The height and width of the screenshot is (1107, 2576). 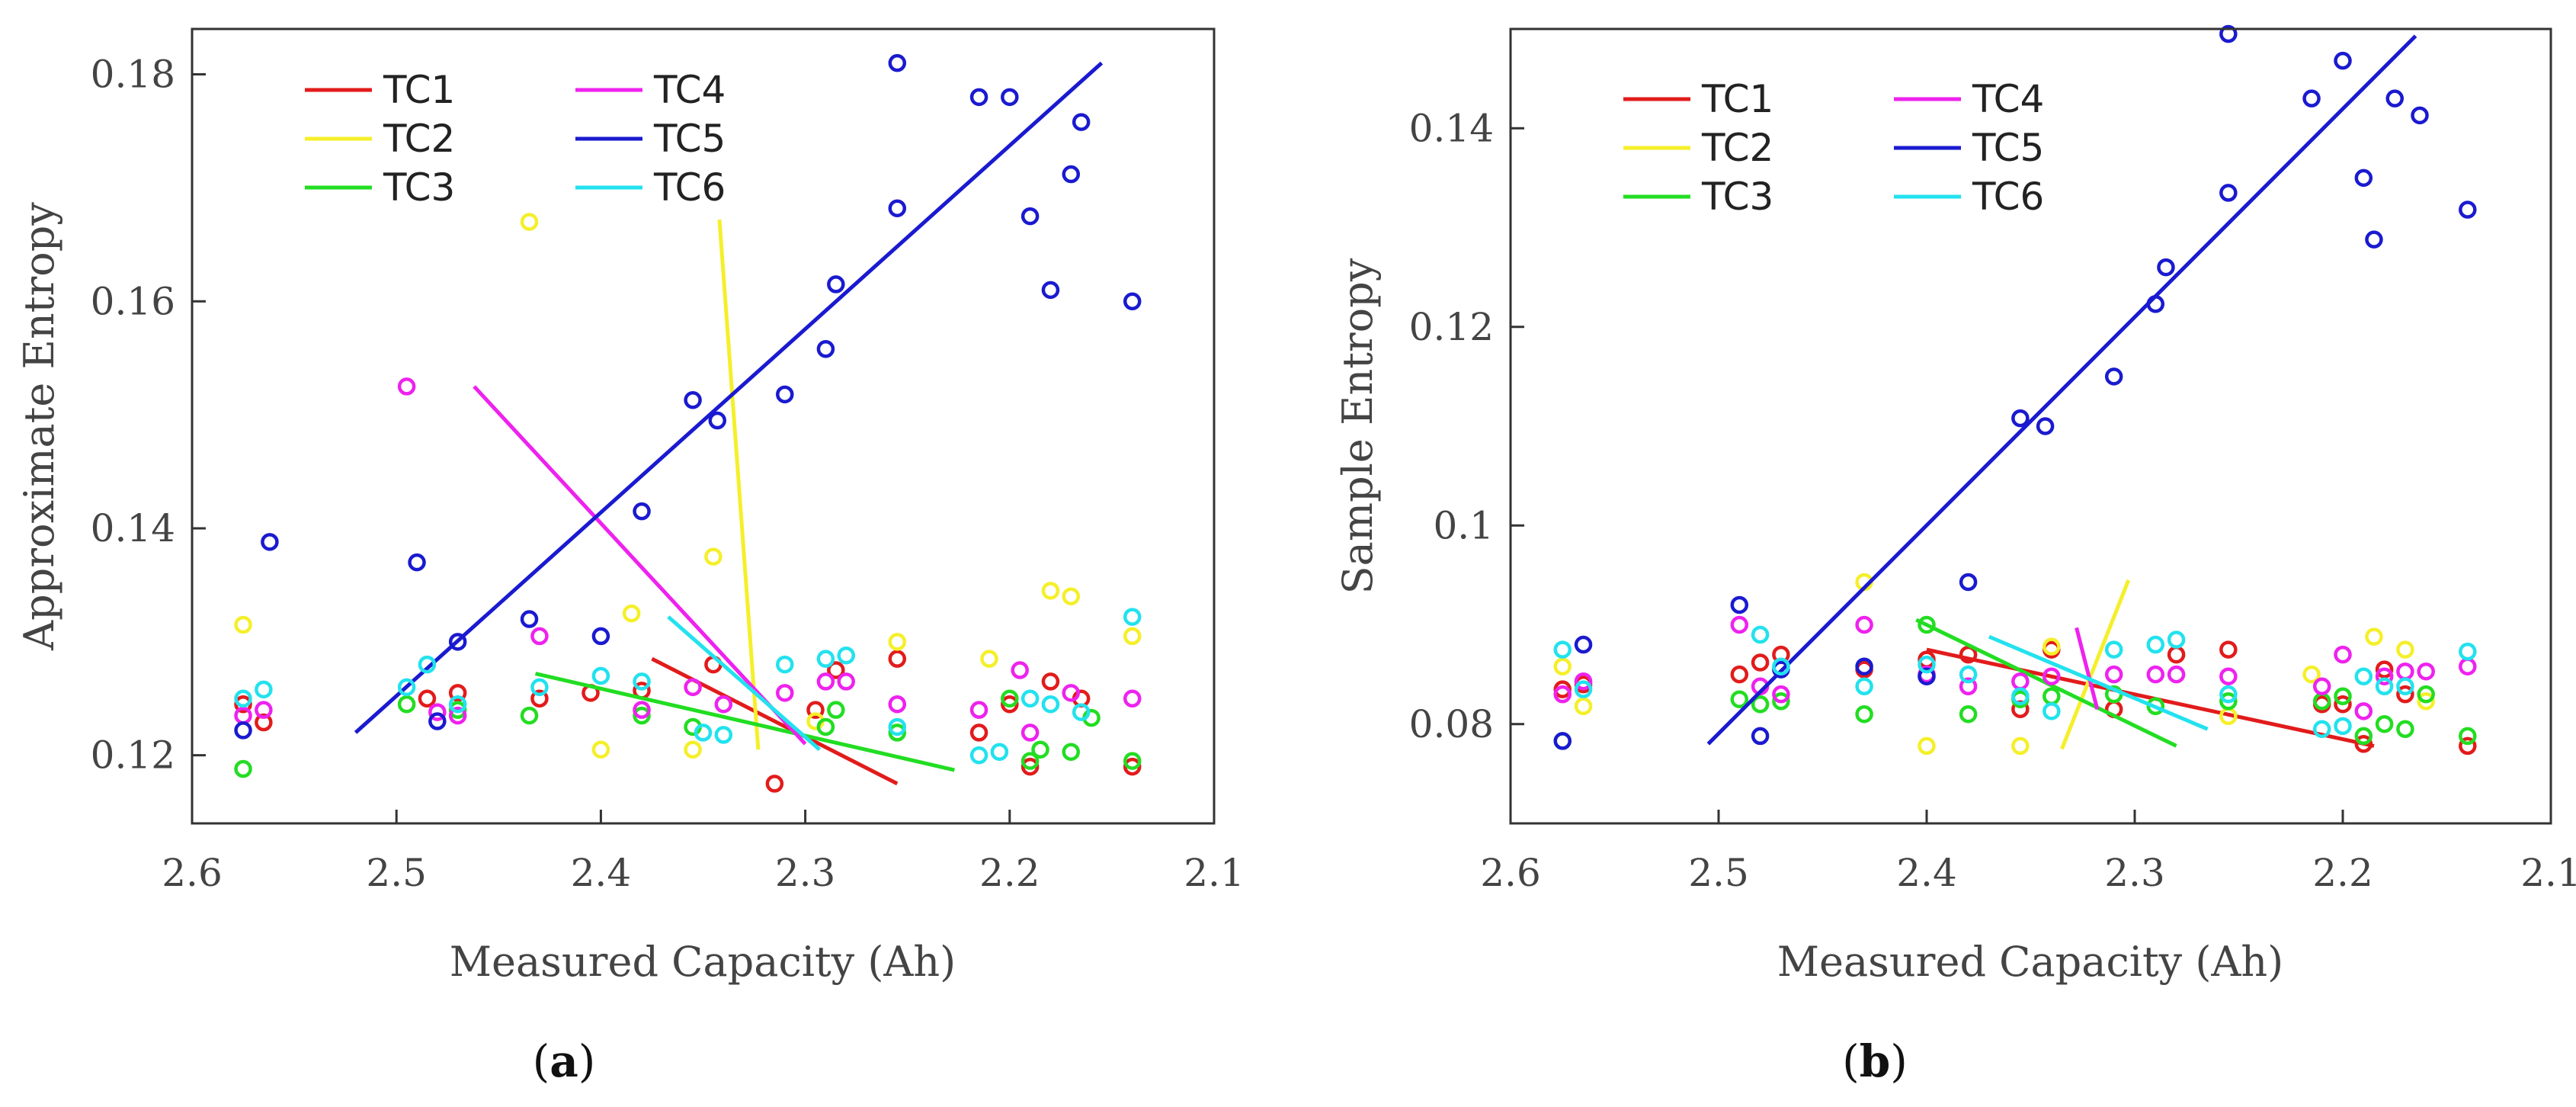 What do you see at coordinates (1009, 873) in the screenshot?
I see `x-tick-label: 2.2` at bounding box center [1009, 873].